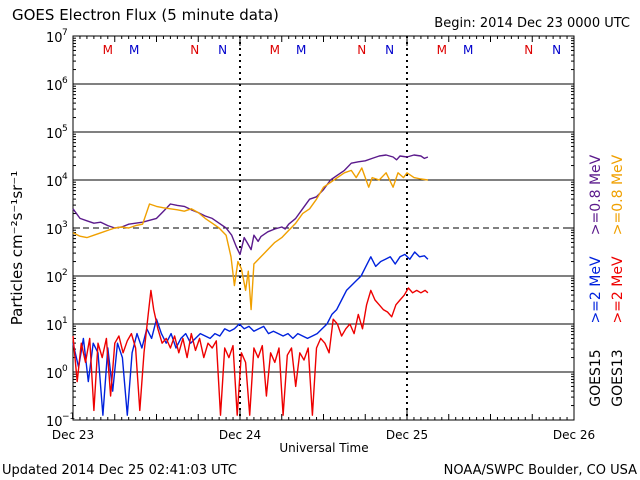 The image size is (640, 480). Describe the element at coordinates (73, 435) in the screenshot. I see `x-tick-label: Dec 23` at that location.